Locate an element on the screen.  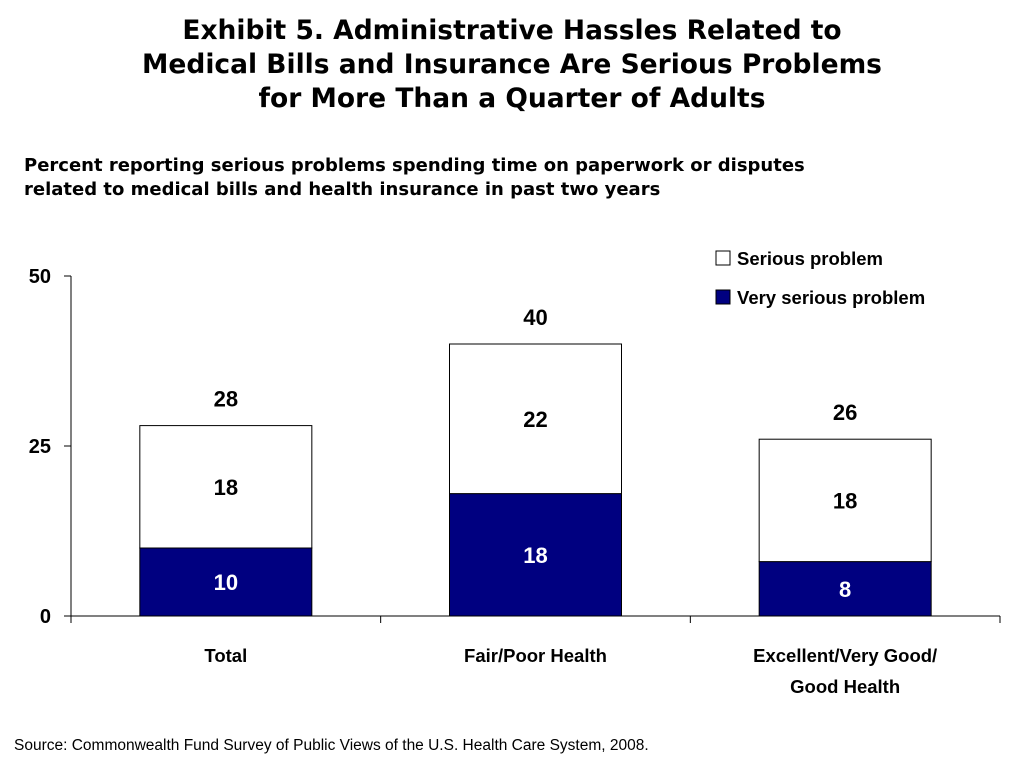
data-label-very-serious: 8 is located at coordinates (845, 589).